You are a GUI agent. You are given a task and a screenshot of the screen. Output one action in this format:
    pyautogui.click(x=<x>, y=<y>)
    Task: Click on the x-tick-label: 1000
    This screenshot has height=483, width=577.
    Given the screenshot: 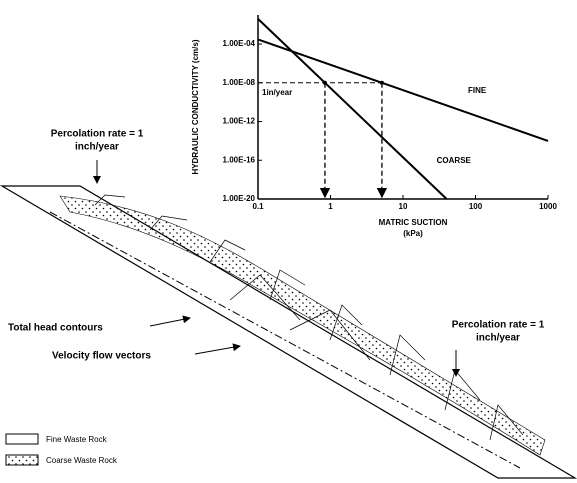 What is the action you would take?
    pyautogui.click(x=548, y=206)
    